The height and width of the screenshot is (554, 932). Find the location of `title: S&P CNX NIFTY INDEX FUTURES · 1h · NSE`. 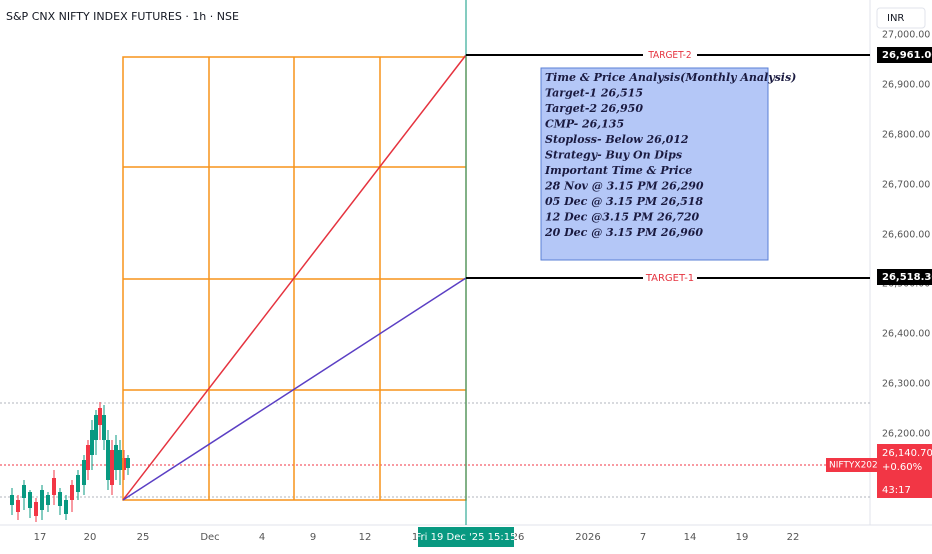

title: S&P CNX NIFTY INDEX FUTURES · 1h · NSE is located at coordinates (122, 16).